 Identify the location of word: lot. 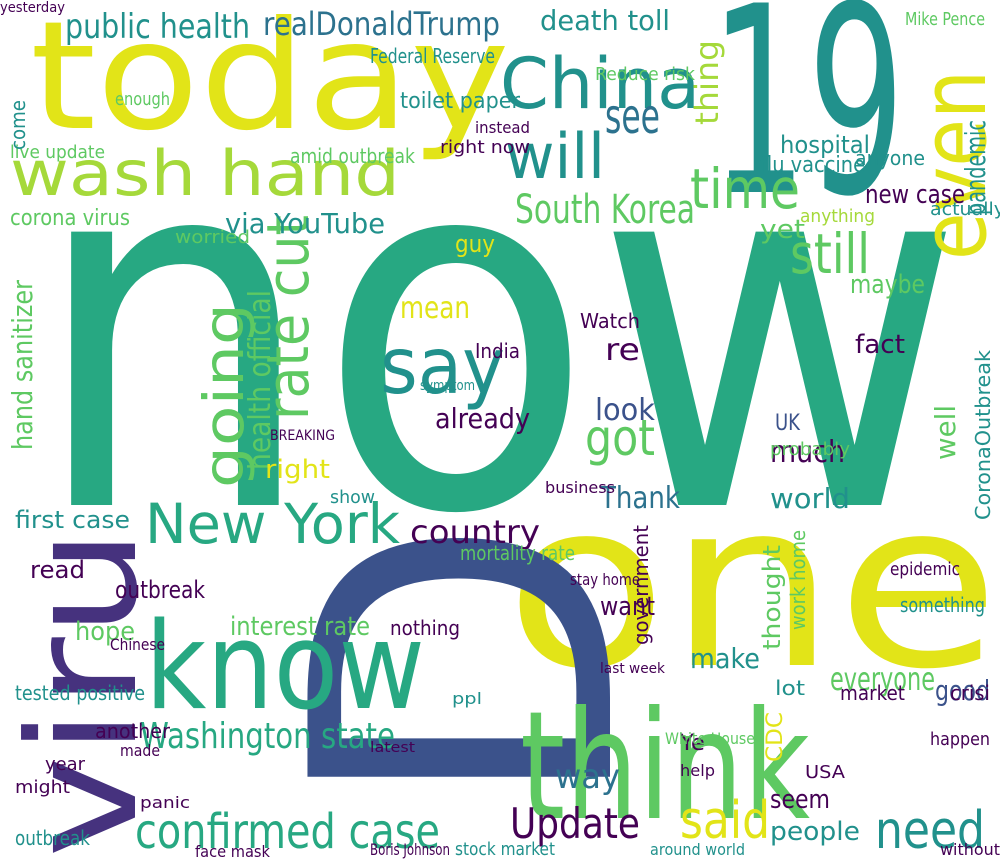
(790, 688).